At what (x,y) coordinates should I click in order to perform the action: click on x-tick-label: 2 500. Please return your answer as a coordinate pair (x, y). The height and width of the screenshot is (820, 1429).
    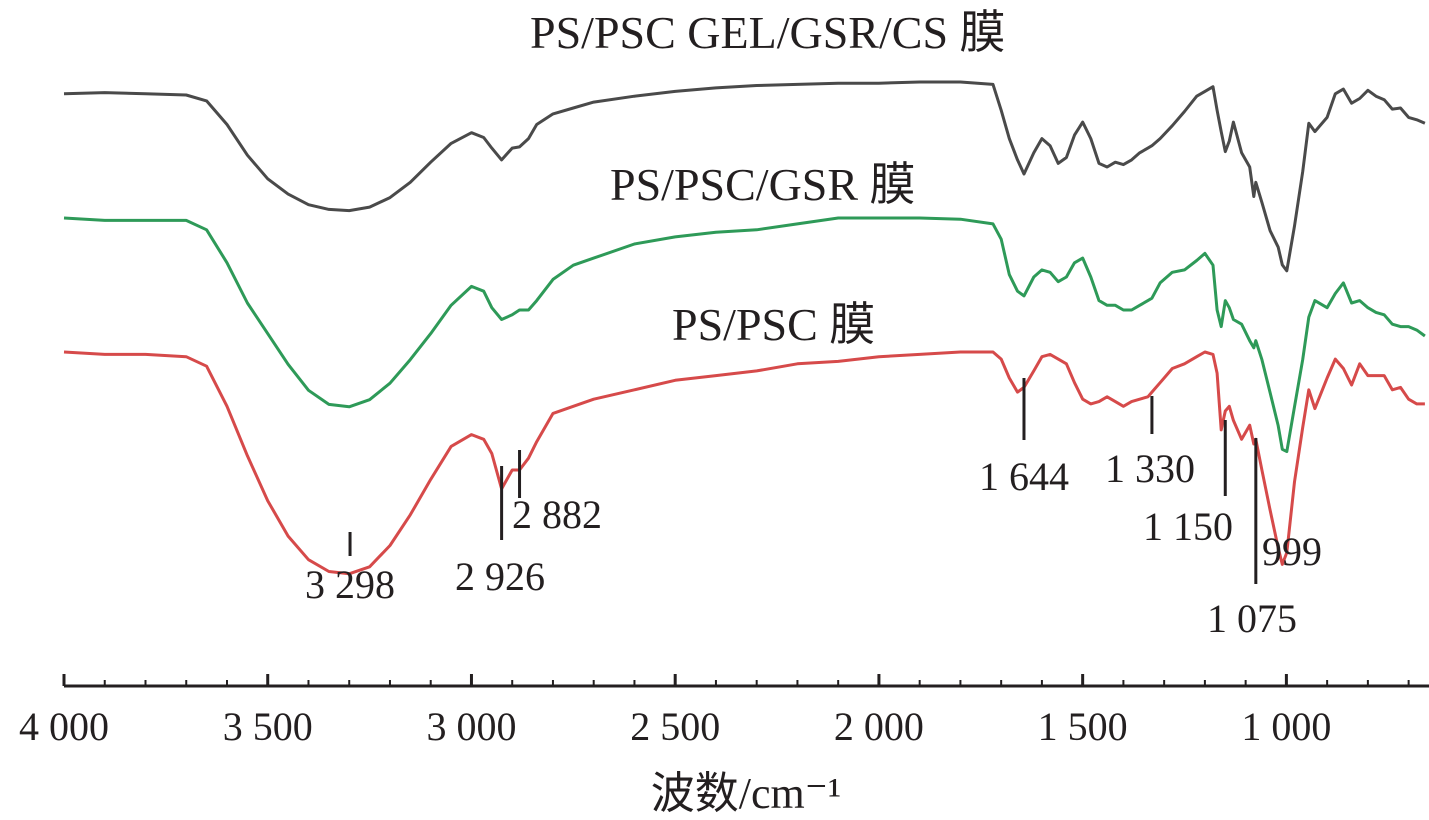
    Looking at the image, I should click on (675, 726).